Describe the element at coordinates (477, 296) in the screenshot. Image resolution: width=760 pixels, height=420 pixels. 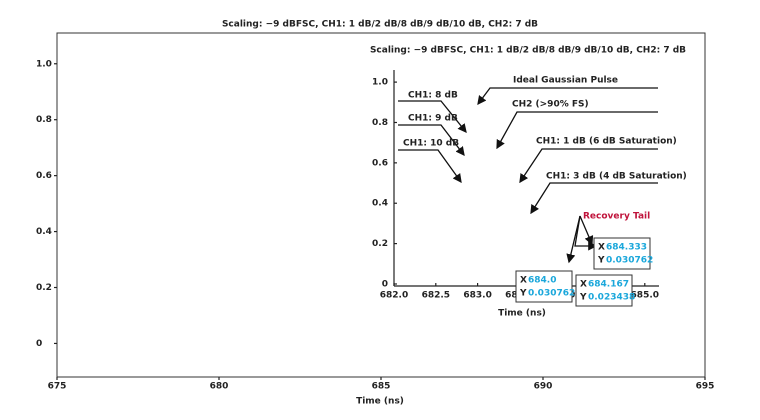
I see `x-tick-label: 683.0` at that location.